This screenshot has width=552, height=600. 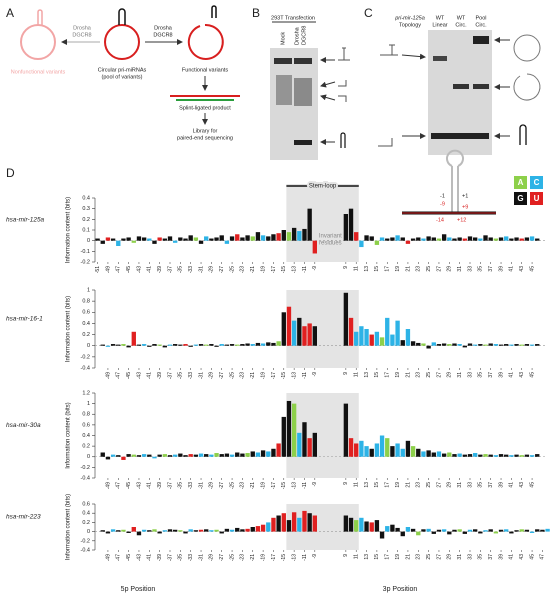 What do you see at coordinates (388, 269) in the screenshot?
I see `x-tick-label: 17` at bounding box center [388, 269].